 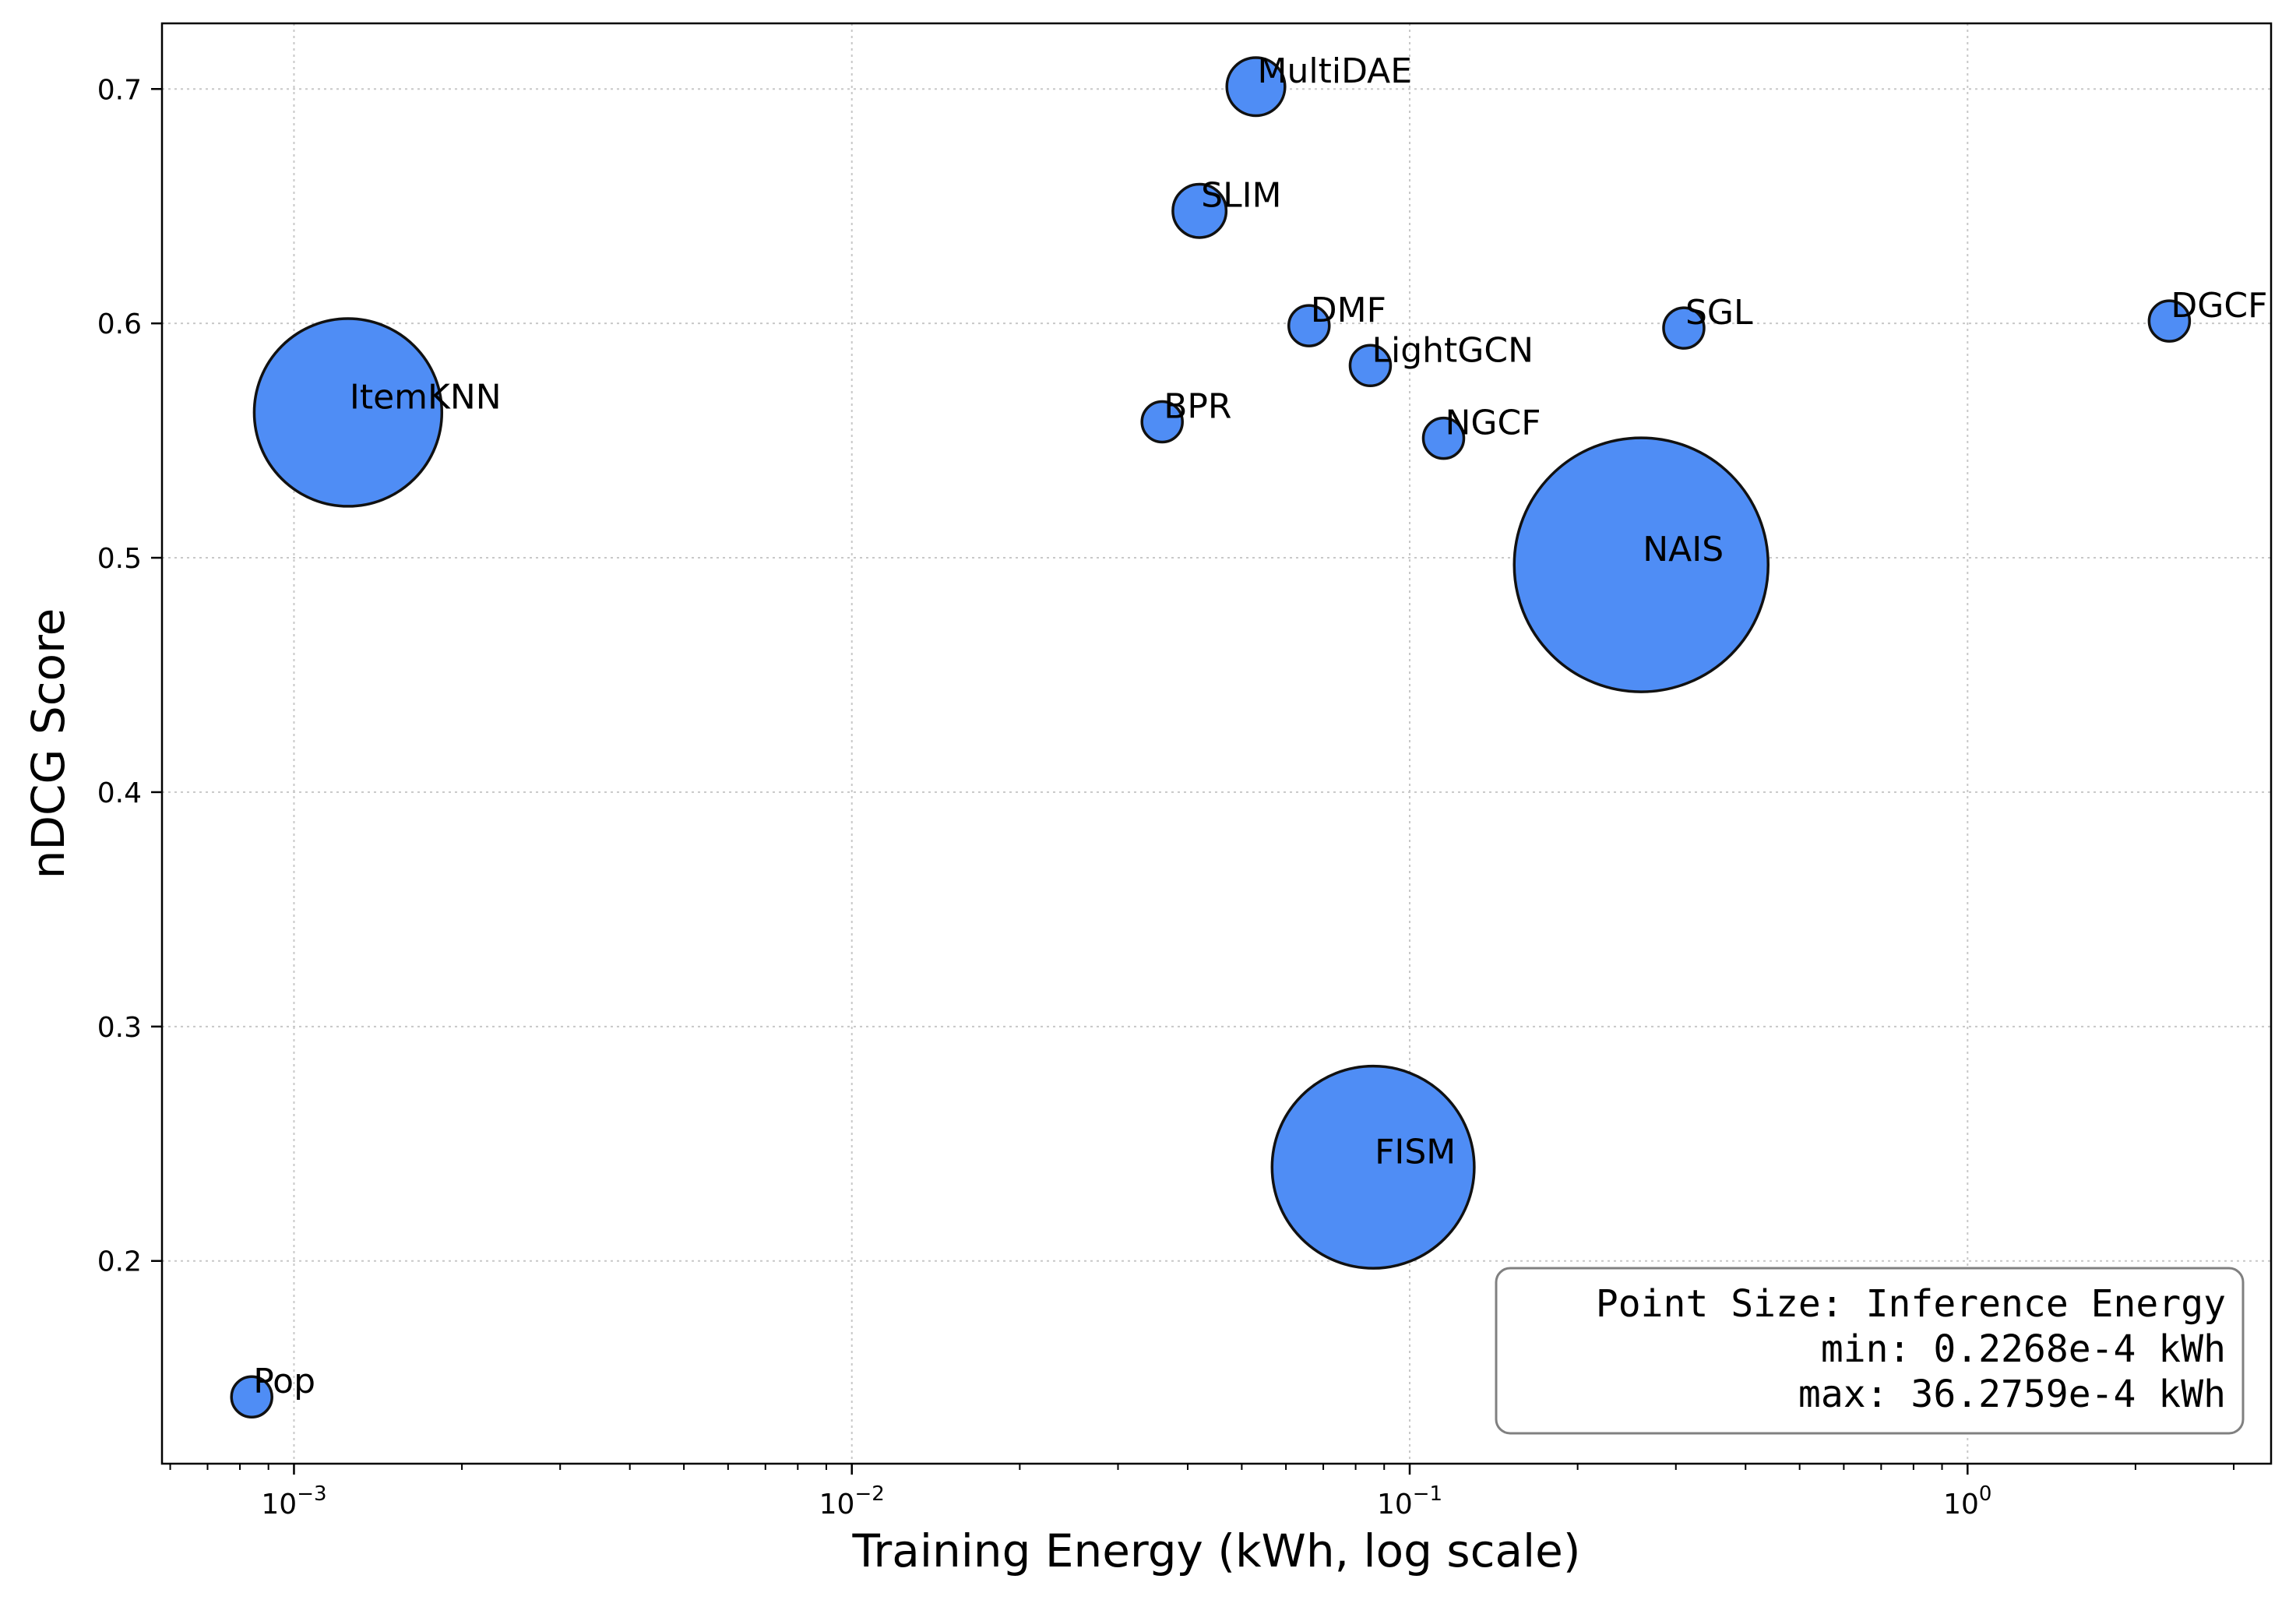 What do you see at coordinates (1216, 1550) in the screenshot?
I see `x-axis-label: Training Energy (kWh, log scale)` at bounding box center [1216, 1550].